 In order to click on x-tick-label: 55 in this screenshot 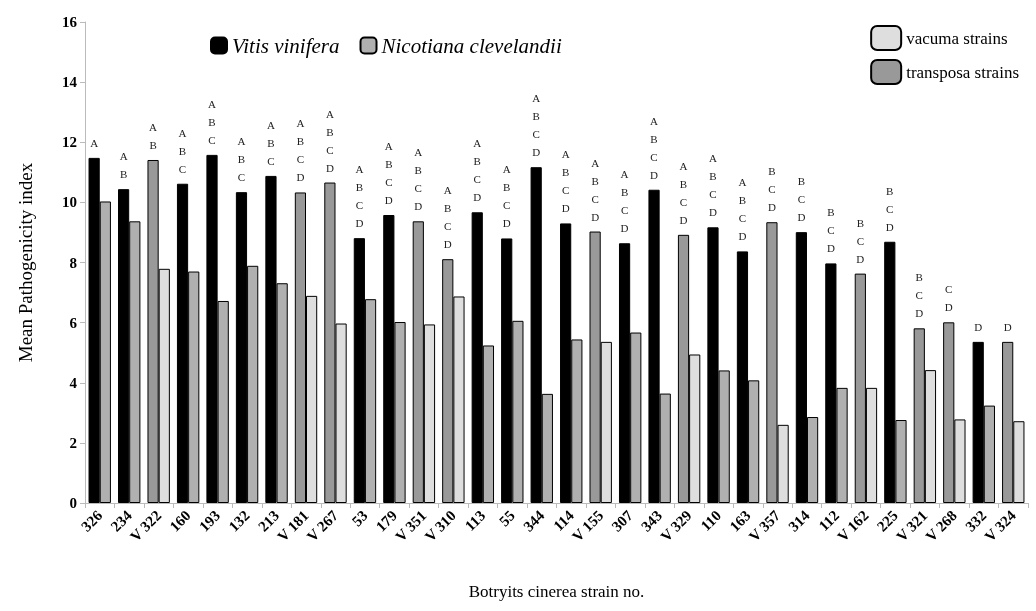, I will do `click(507, 518)`.